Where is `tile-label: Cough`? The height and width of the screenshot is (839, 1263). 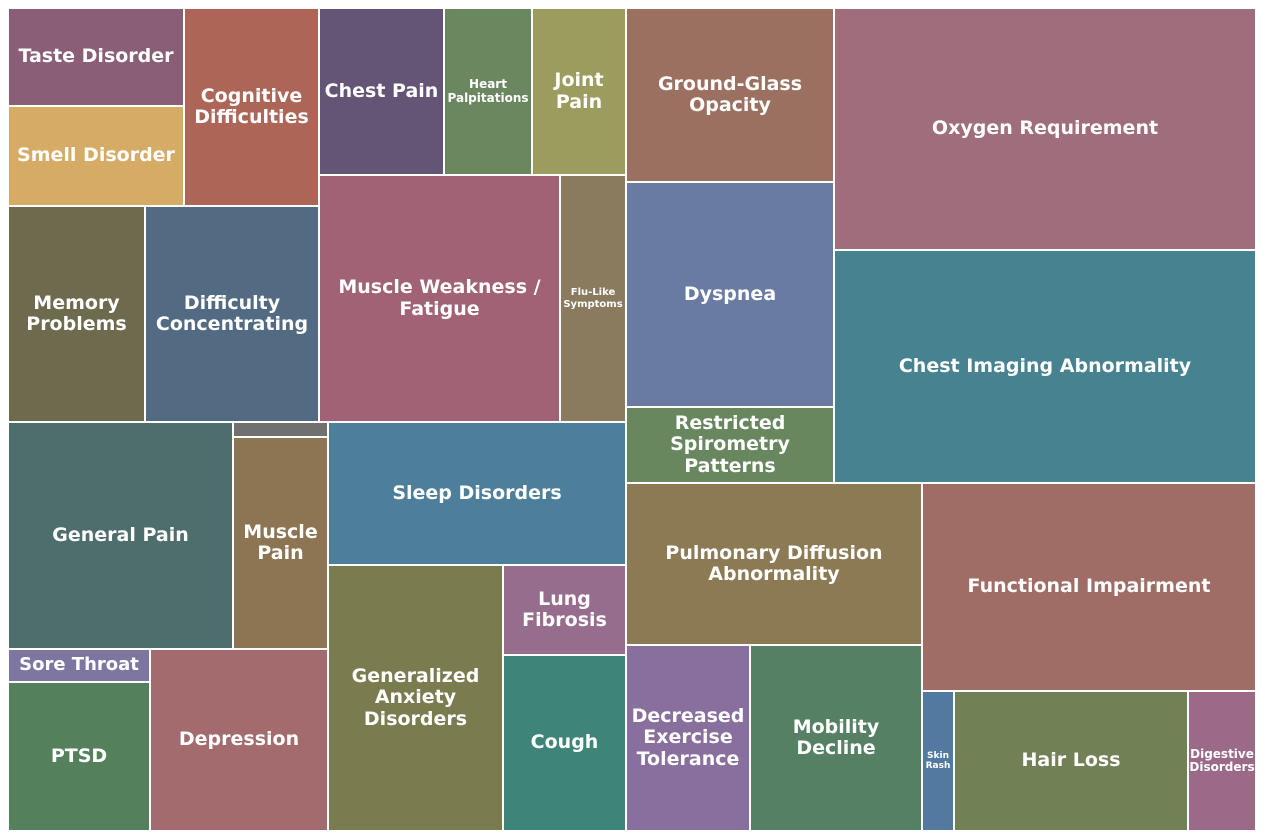
tile-label: Cough is located at coordinates (564, 742).